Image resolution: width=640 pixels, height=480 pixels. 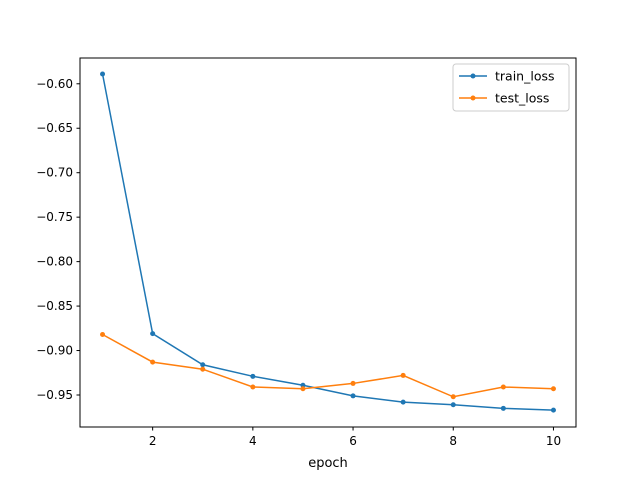 What do you see at coordinates (328, 463) in the screenshot?
I see `x-axis-label: epoch` at bounding box center [328, 463].